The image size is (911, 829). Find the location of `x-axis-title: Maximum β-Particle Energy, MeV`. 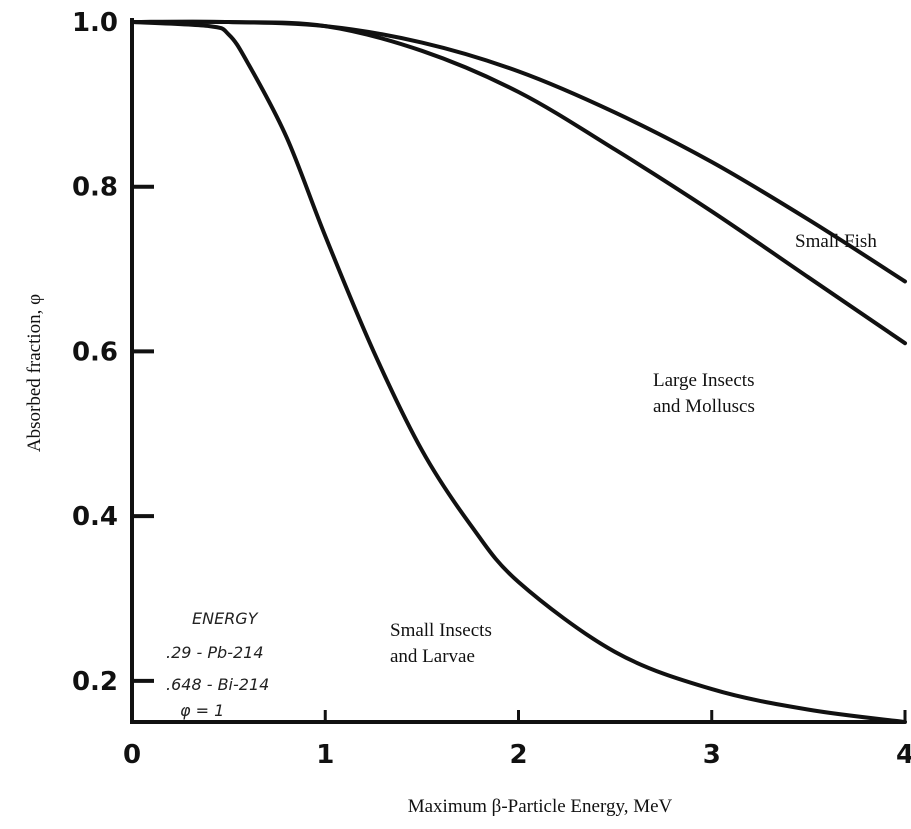

x-axis-title: Maximum β-Particle Energy, MeV is located at coordinates (540, 806).